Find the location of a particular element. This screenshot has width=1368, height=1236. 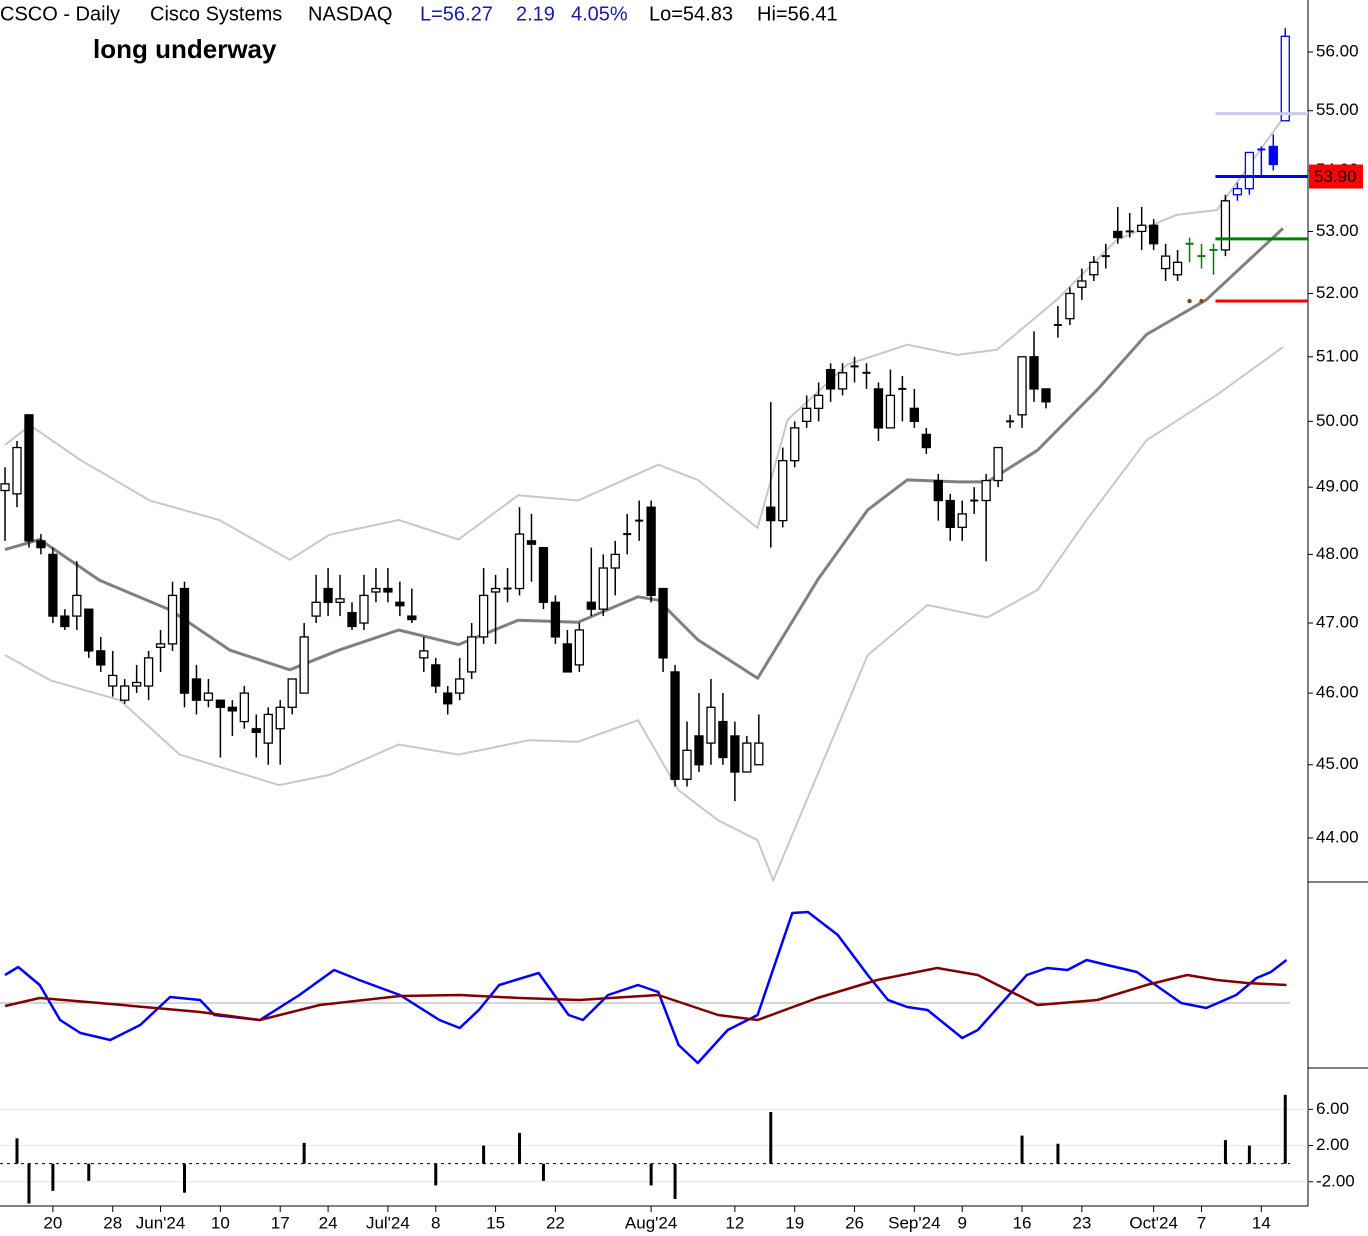

symbol: CSCO - Daily is located at coordinates (60, 14).